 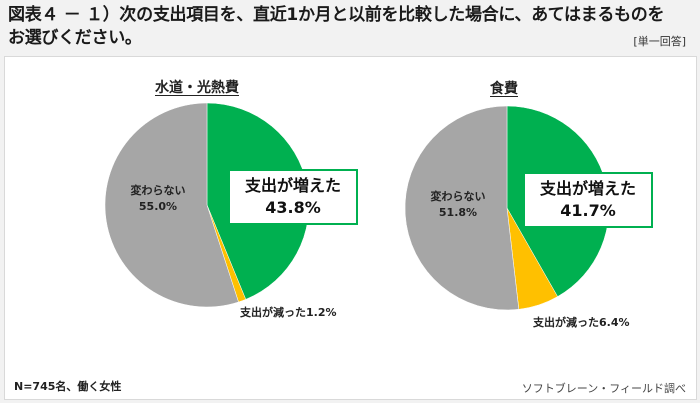 What do you see at coordinates (504, 89) in the screenshot?
I see `chart2-title: 食費` at bounding box center [504, 89].